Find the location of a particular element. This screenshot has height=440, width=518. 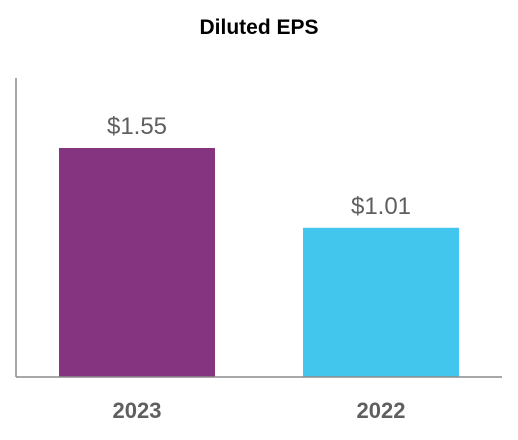

bar-2022 is located at coordinates (381, 302).